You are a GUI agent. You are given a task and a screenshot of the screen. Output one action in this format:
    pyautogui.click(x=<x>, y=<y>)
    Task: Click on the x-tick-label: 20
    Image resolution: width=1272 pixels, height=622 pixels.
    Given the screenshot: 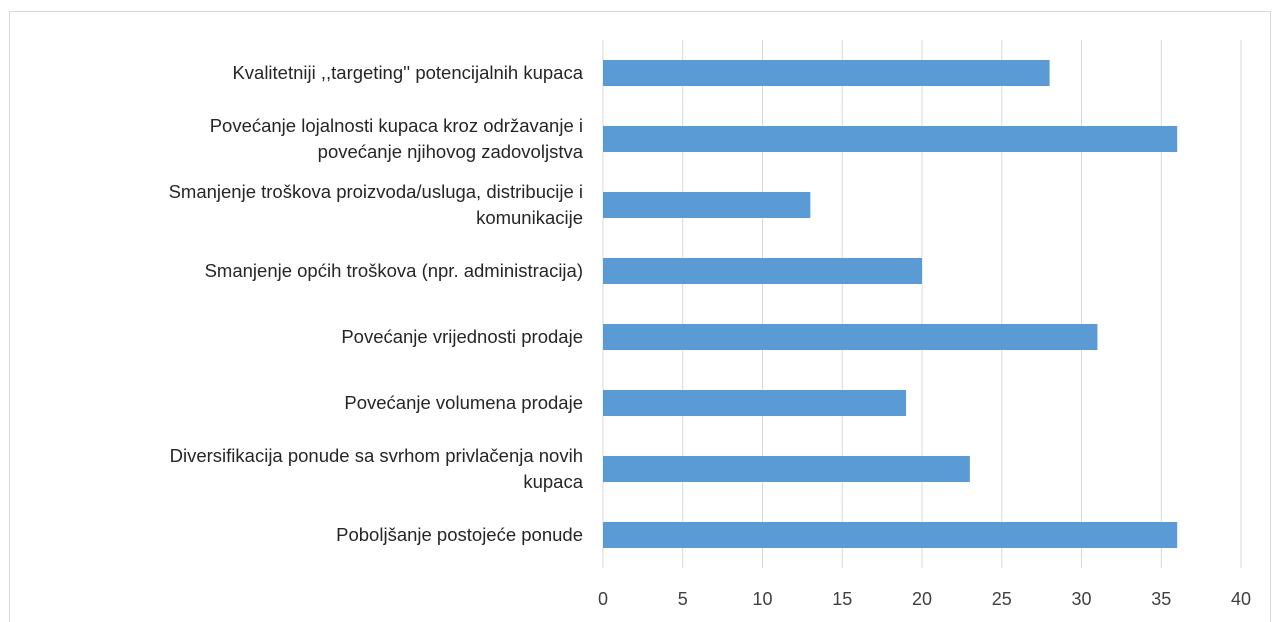 What is the action you would take?
    pyautogui.click(x=922, y=599)
    